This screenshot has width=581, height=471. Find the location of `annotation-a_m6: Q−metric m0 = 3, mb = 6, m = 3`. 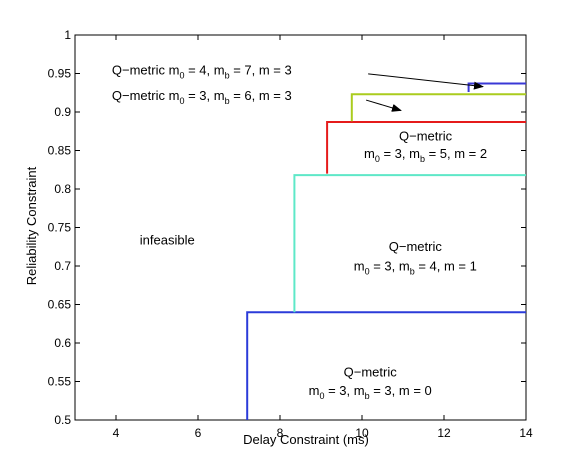

annotation-a_m6: Q−metric m0 = 3, mb = 6, m = 3 is located at coordinates (257, 100).